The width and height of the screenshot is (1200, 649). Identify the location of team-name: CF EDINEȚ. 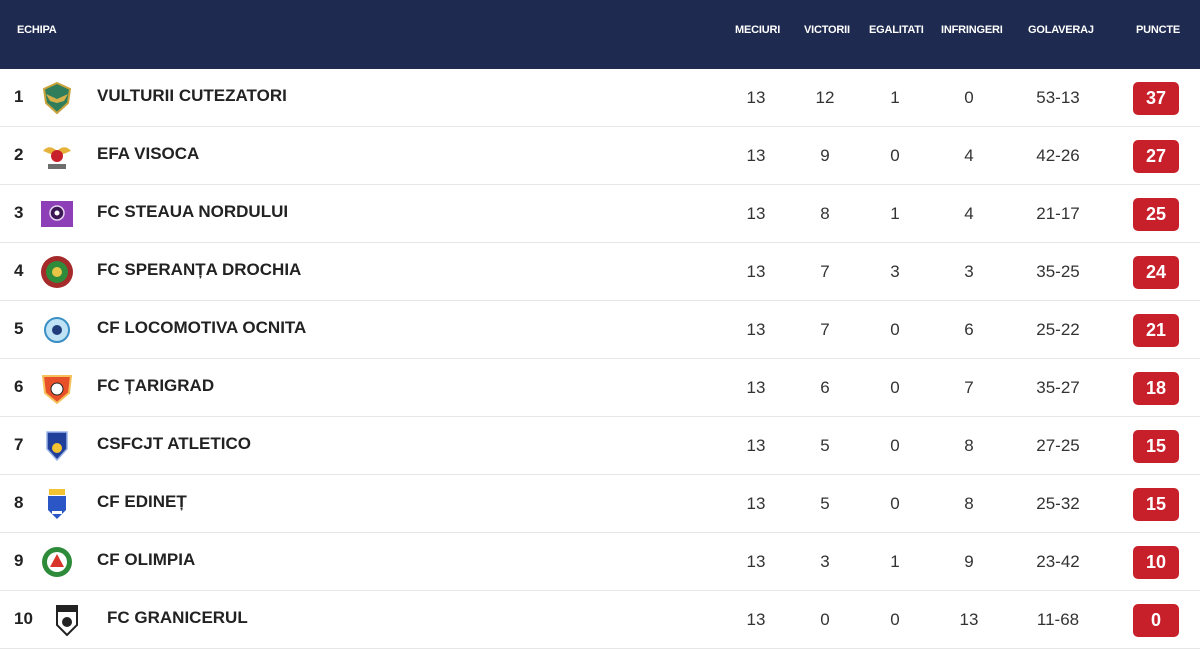
(142, 501).